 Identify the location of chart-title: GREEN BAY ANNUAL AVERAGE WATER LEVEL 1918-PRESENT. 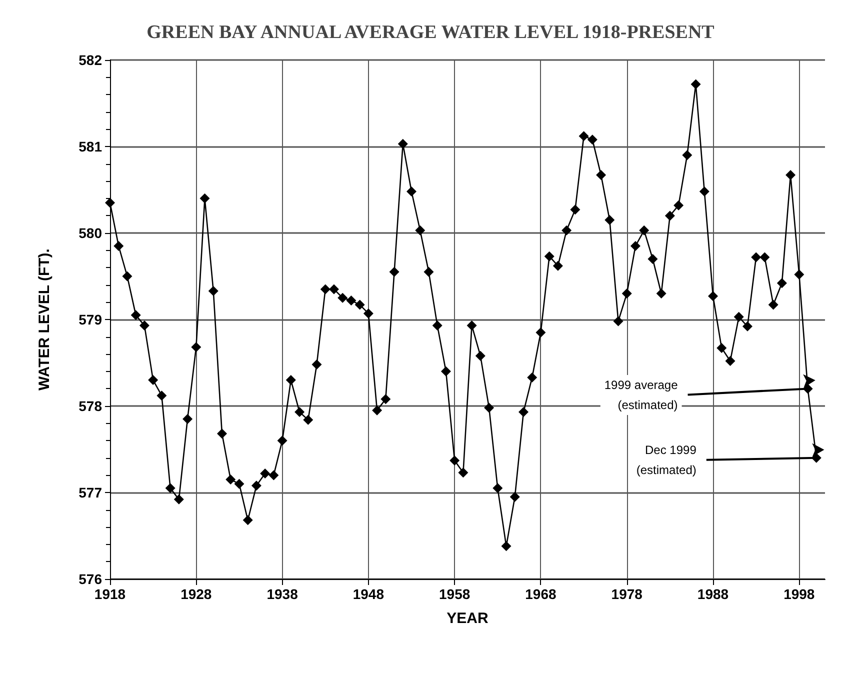
(430, 32).